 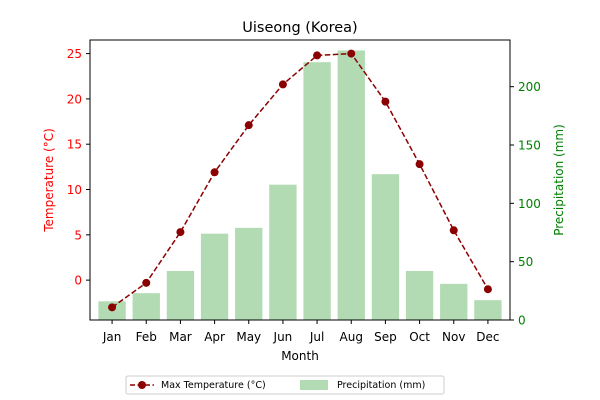 I want to click on right-axis: 0 50 100 150 200, so click(x=525, y=204).